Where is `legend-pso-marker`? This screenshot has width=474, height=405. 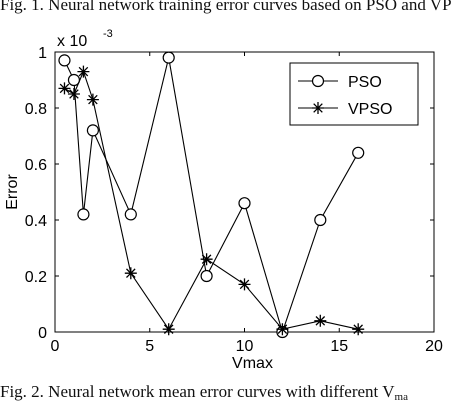
legend-pso-marker is located at coordinates (318, 81).